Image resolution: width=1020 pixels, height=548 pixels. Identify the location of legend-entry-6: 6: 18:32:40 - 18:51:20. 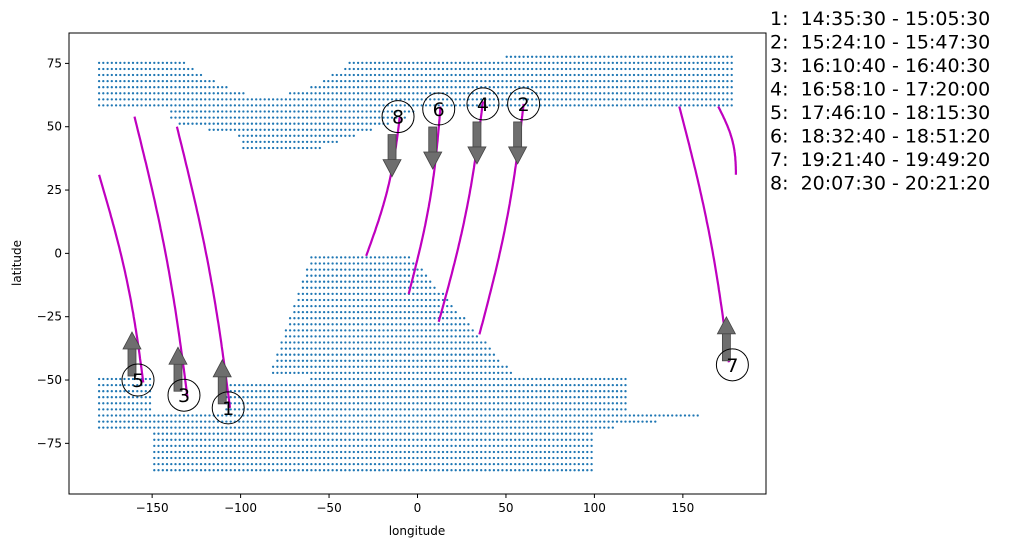
(880, 137).